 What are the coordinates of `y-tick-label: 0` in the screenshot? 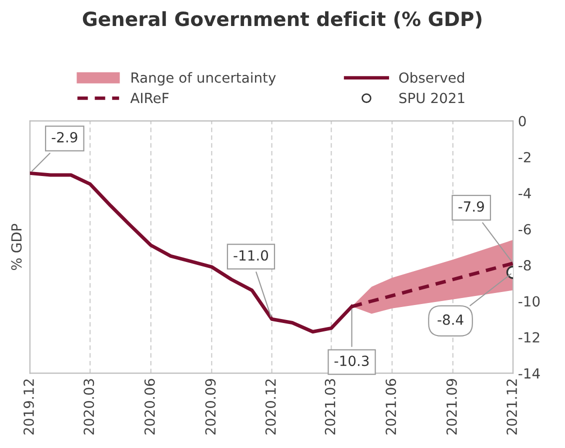 It's located at (522, 121).